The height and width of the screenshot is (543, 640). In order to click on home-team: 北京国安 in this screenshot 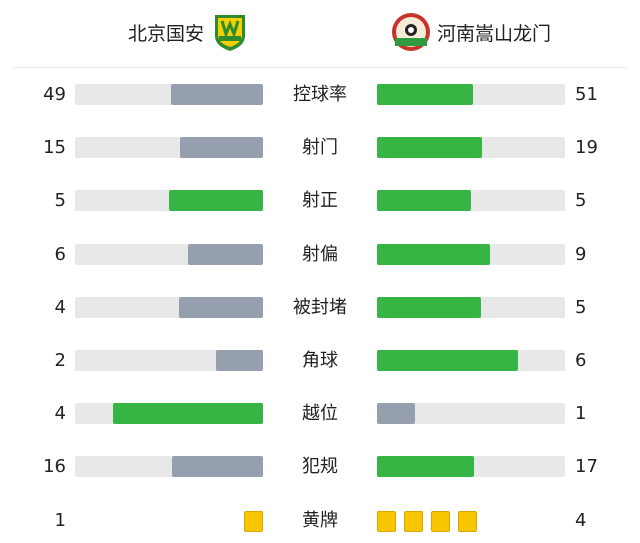, I will do `click(192, 32)`.